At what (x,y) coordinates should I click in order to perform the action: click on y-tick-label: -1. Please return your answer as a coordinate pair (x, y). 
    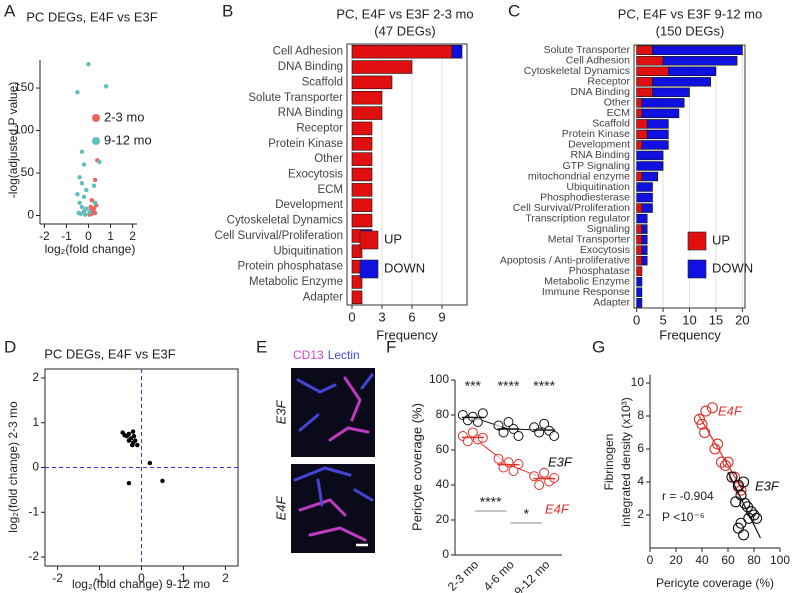
    Looking at the image, I should click on (33, 511).